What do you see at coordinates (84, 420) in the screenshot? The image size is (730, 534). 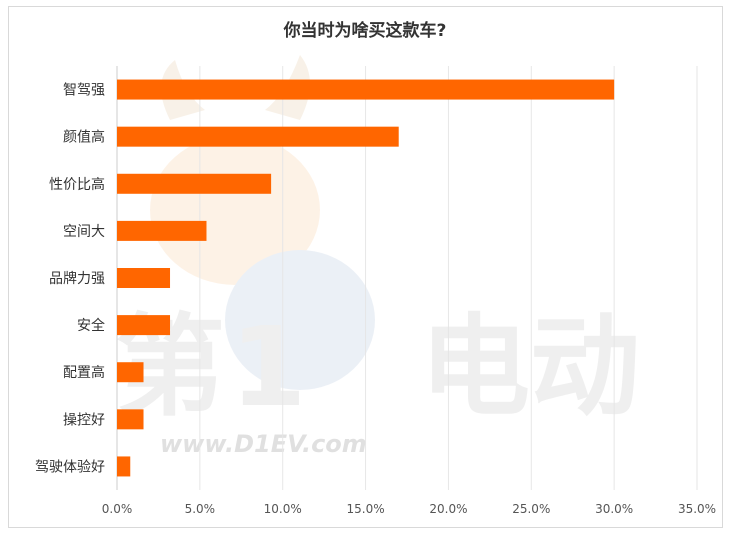 I see `category-label: 操控好` at bounding box center [84, 420].